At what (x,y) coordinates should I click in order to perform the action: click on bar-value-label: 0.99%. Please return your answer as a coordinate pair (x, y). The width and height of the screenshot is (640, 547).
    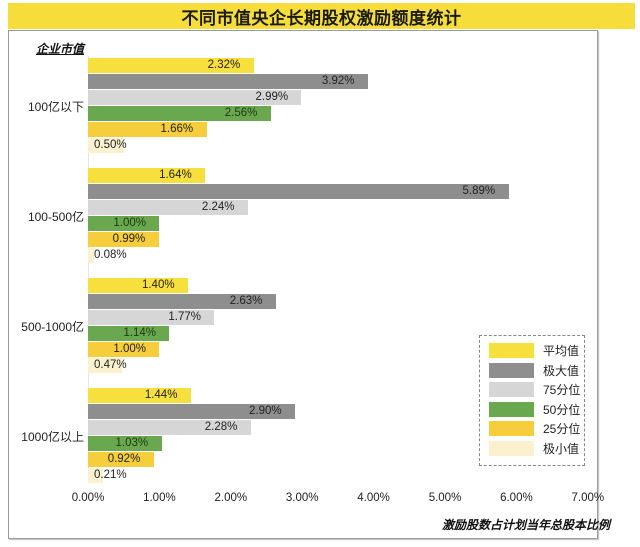
    Looking at the image, I should click on (129, 239).